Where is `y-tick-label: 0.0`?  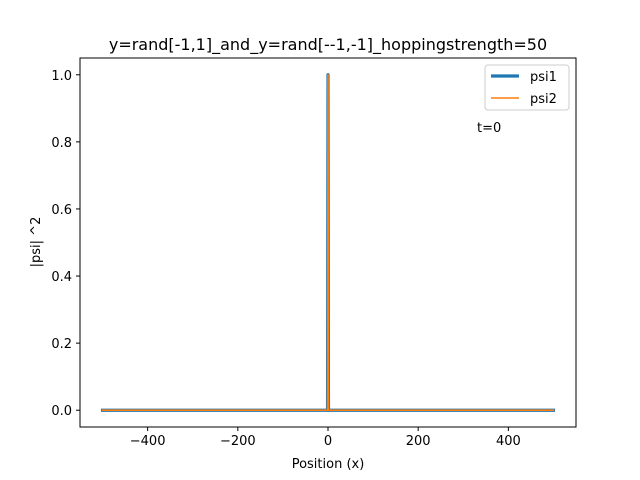 y-tick-label: 0.0 is located at coordinates (61, 411).